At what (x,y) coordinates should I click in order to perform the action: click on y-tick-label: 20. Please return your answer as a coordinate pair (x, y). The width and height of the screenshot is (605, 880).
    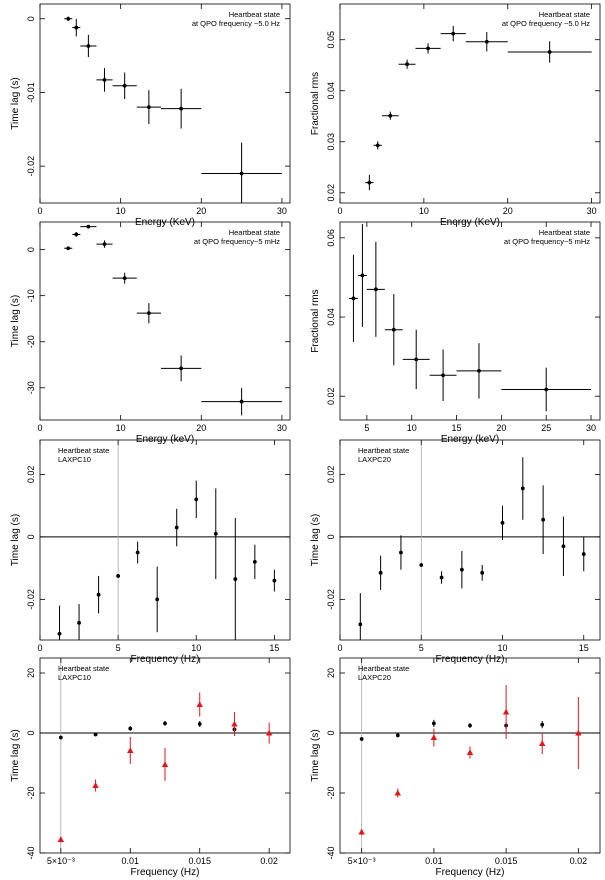
    Looking at the image, I should click on (31, 673).